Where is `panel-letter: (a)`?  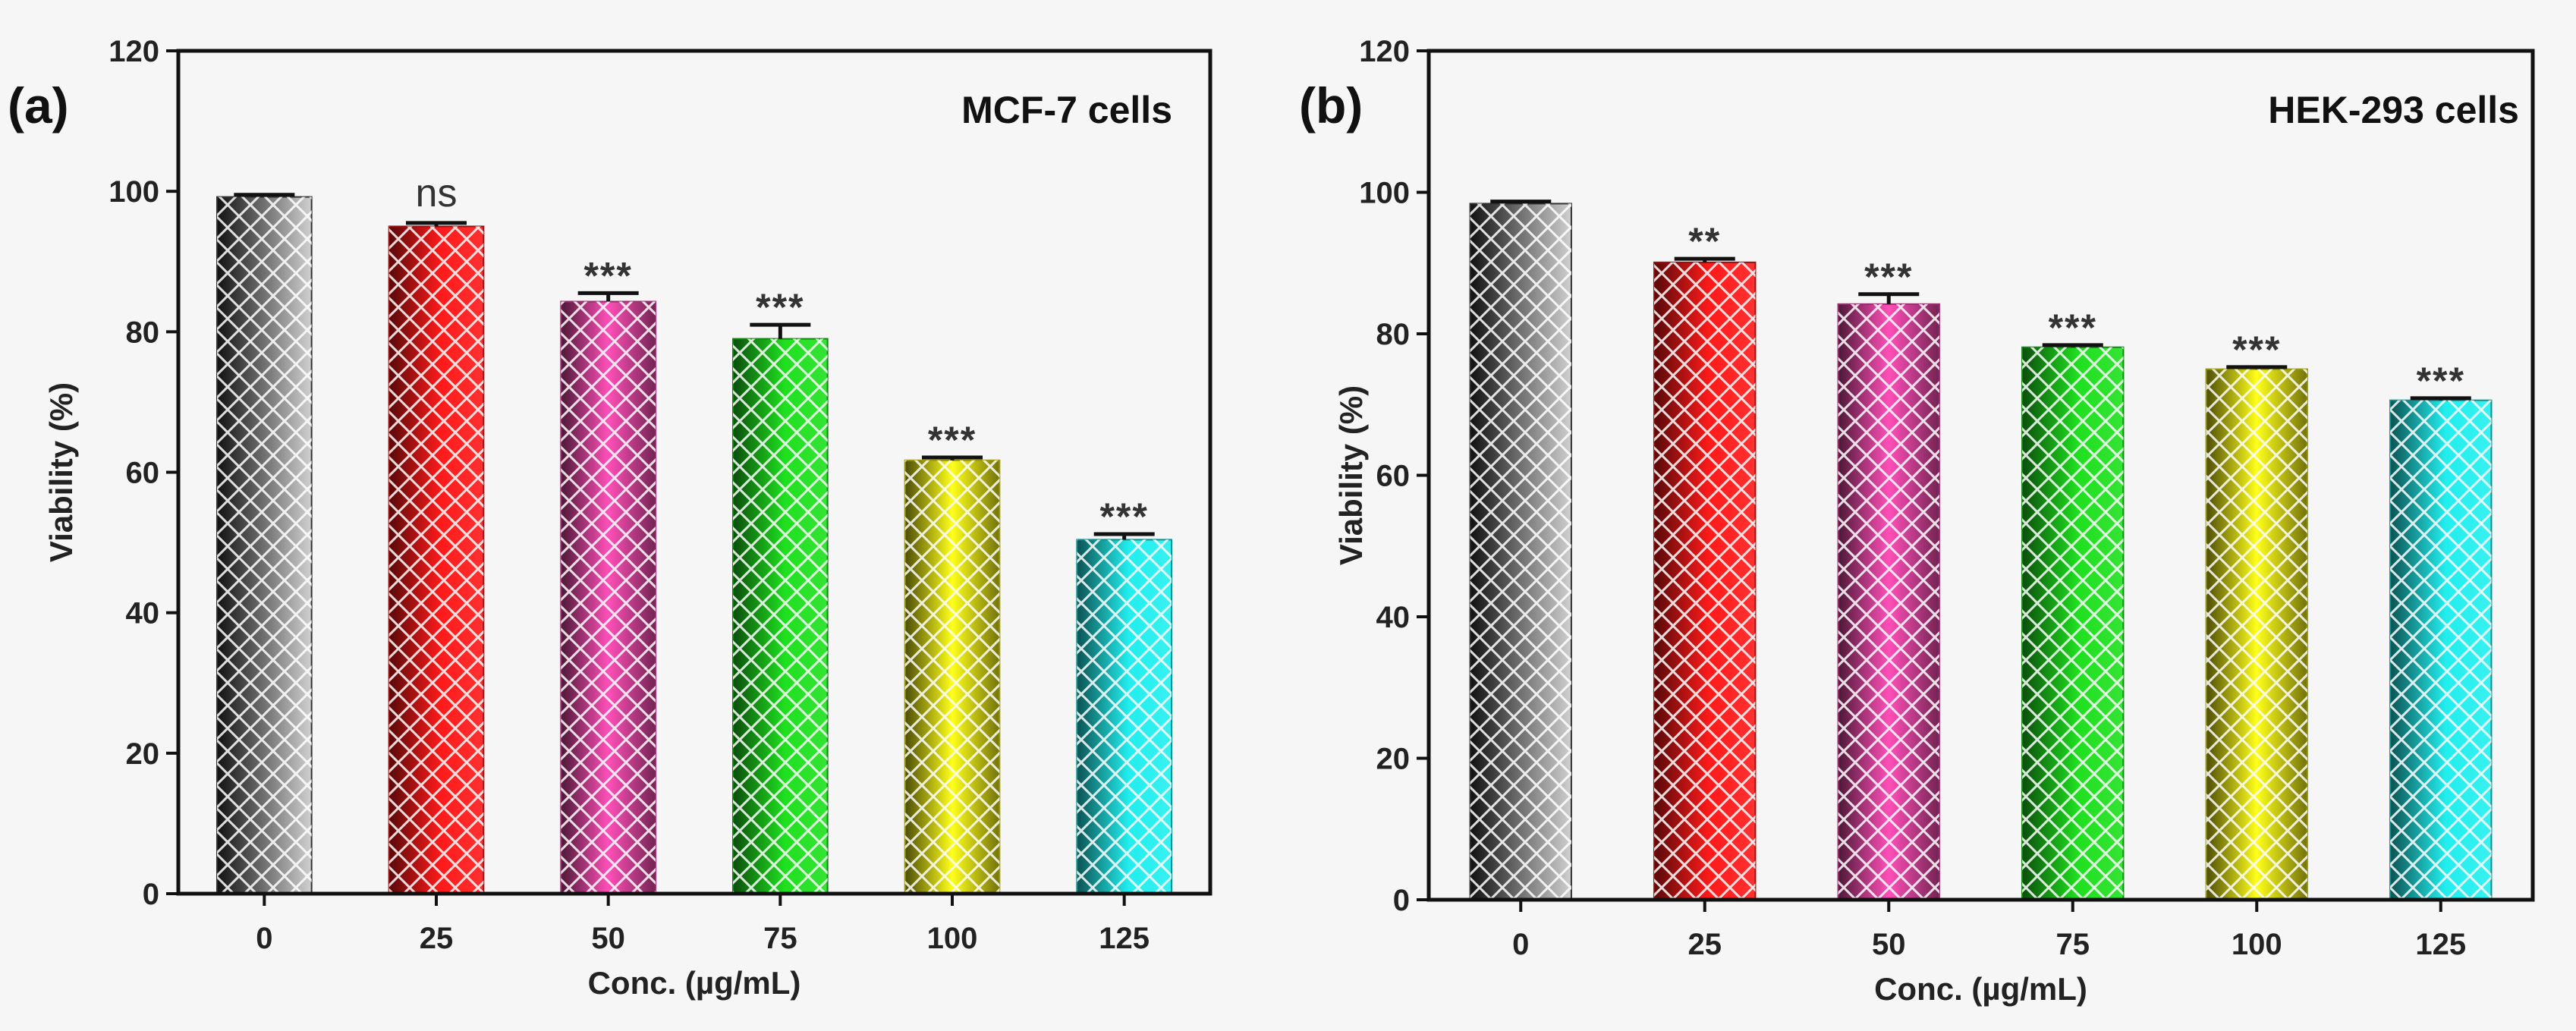
panel-letter: (a) is located at coordinates (38, 105).